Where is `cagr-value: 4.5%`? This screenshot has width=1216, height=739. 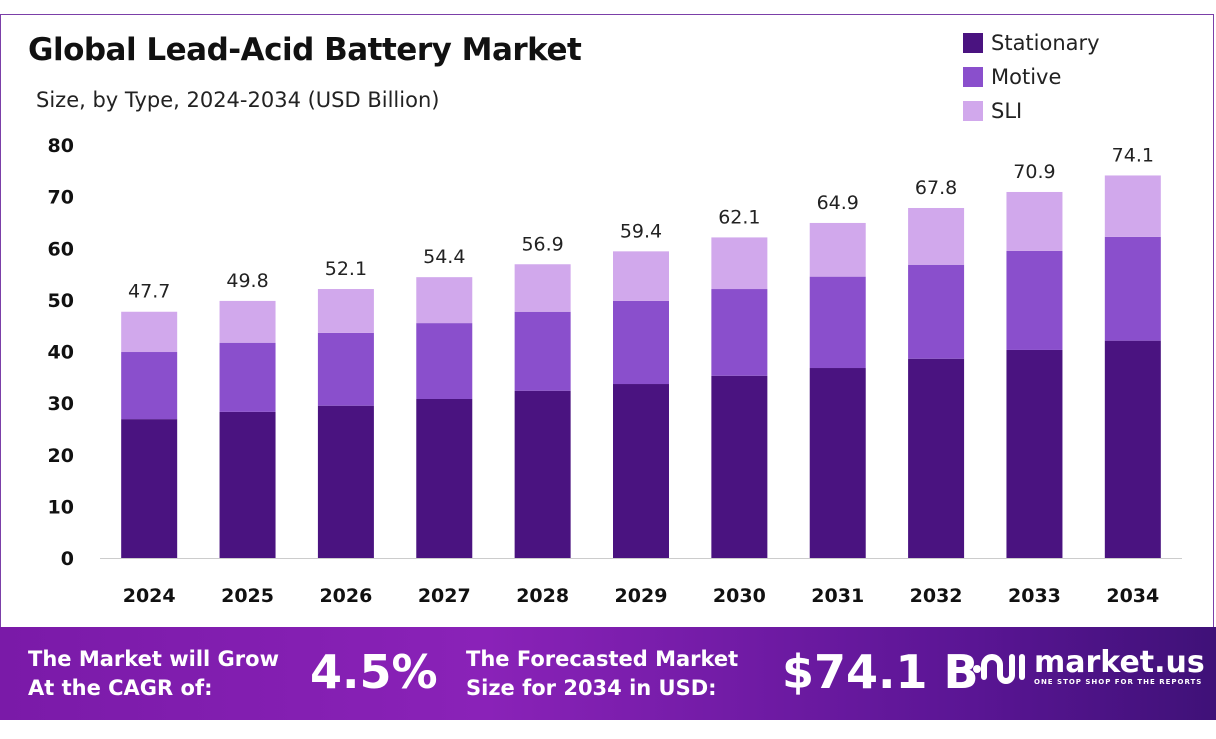
cagr-value: 4.5% is located at coordinates (374, 672).